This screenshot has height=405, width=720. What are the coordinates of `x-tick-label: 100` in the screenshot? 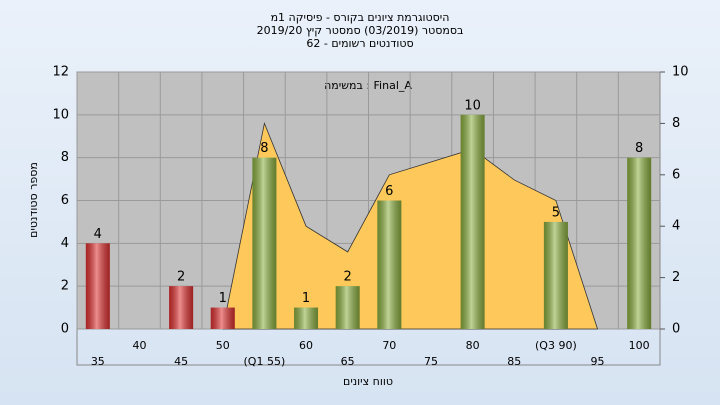 It's located at (639, 345).